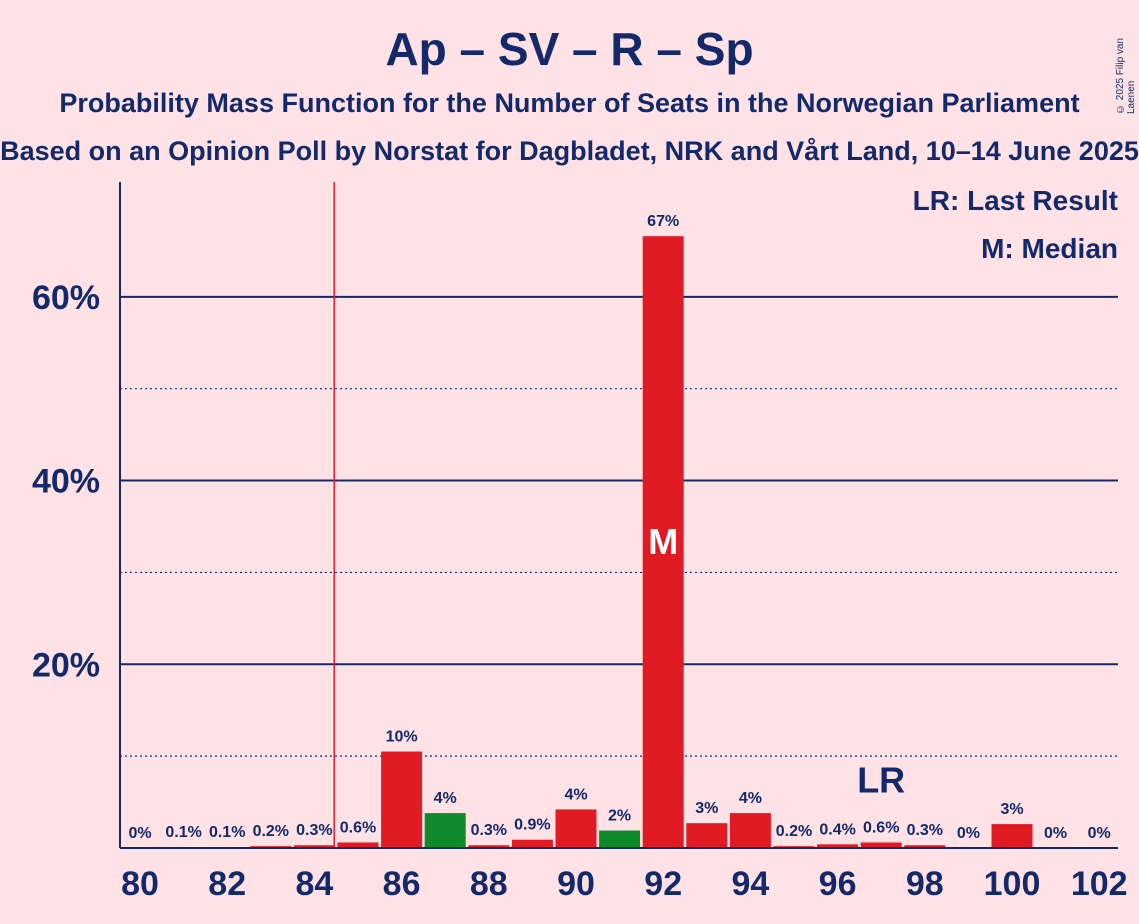  I want to click on x-tick-label: 92, so click(663, 884).